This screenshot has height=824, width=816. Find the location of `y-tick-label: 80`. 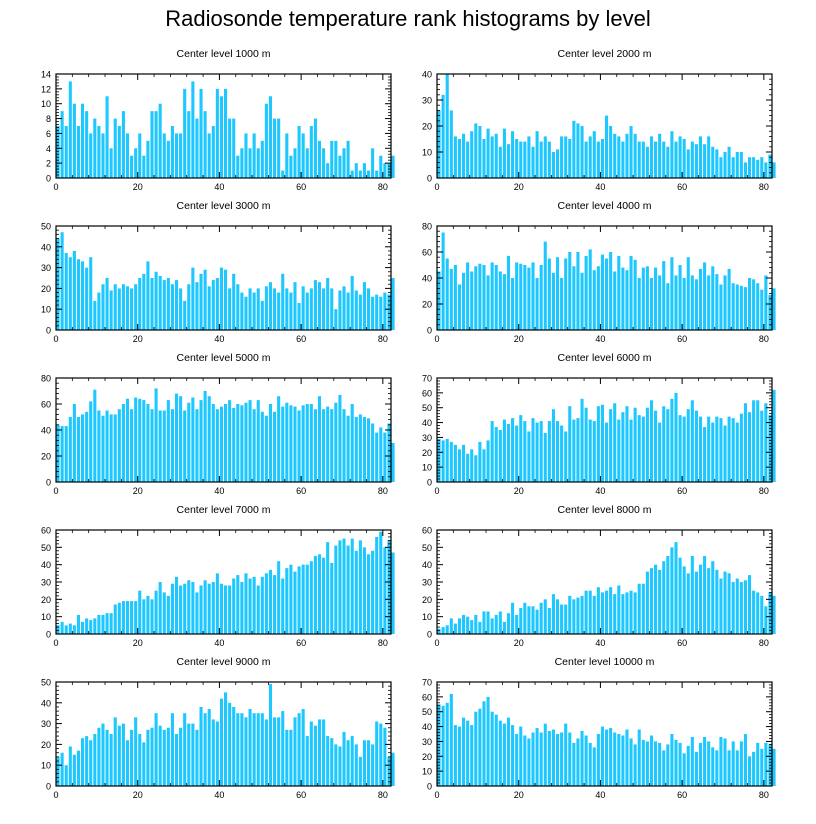

y-tick-label: 80 is located at coordinates (46, 379).